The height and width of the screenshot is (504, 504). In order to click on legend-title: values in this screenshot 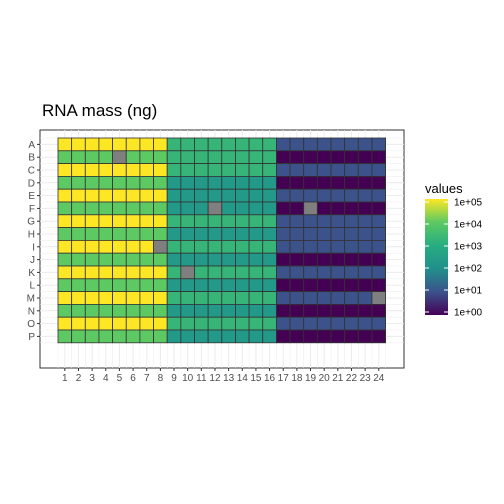, I will do `click(444, 188)`.